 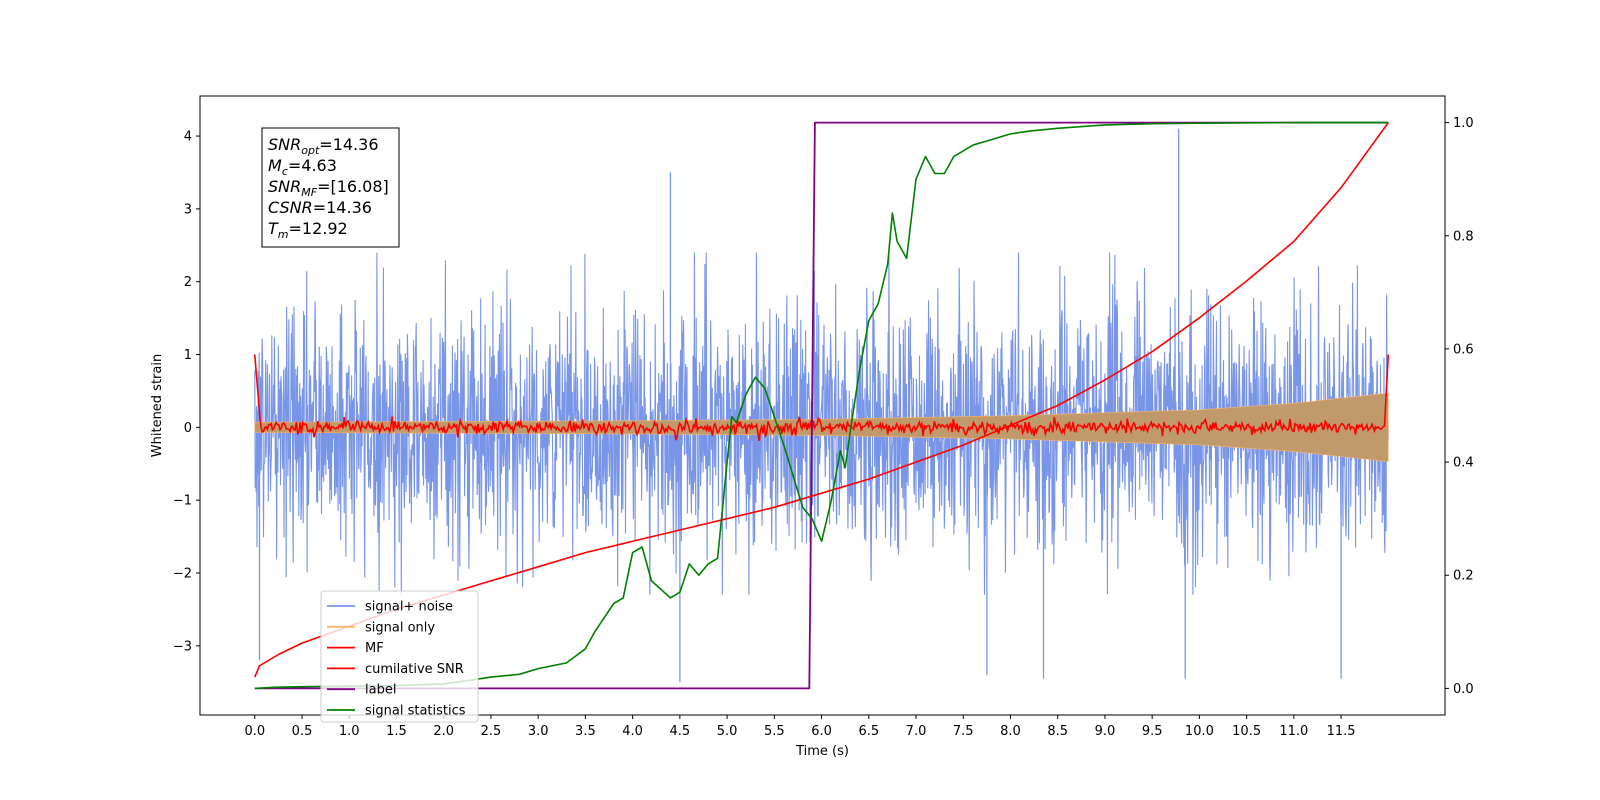 What do you see at coordinates (409, 607) in the screenshot?
I see `legend-label-signal-noise: signal+ noise` at bounding box center [409, 607].